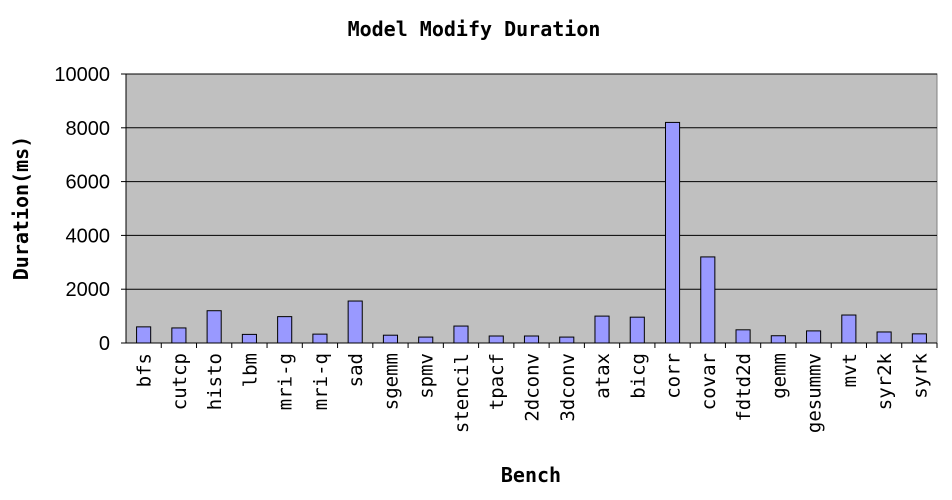 The width and height of the screenshot is (952, 500). I want to click on x-tick-label: syrk, so click(920, 375).